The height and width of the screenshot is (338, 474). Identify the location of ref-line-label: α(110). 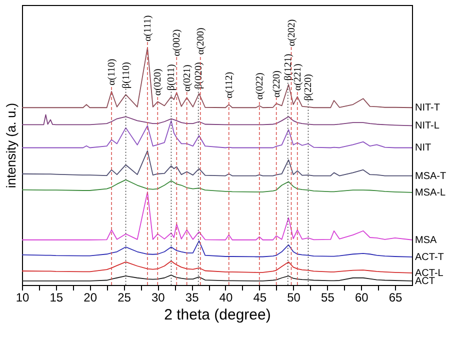
(112, 72).